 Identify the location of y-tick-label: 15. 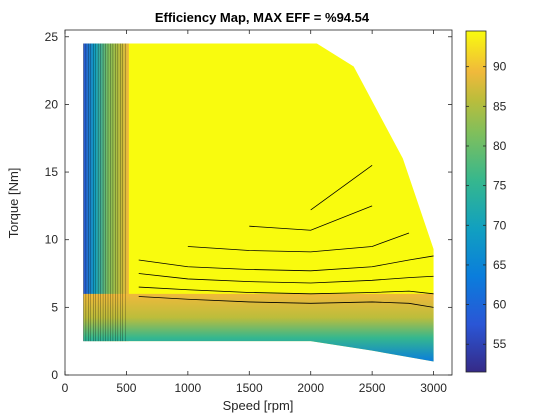
(52, 172).